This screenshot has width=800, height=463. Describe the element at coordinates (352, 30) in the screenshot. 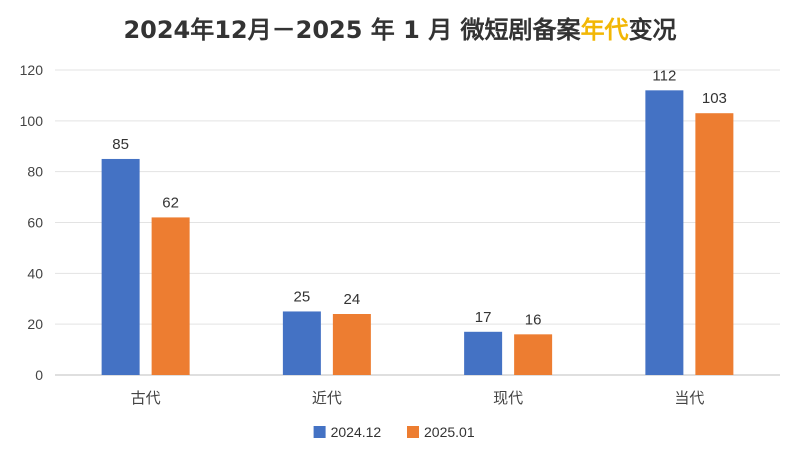

I see `chart-title-part-1: 2024年12月－2025 年 1 月 微短剧备案` at that location.